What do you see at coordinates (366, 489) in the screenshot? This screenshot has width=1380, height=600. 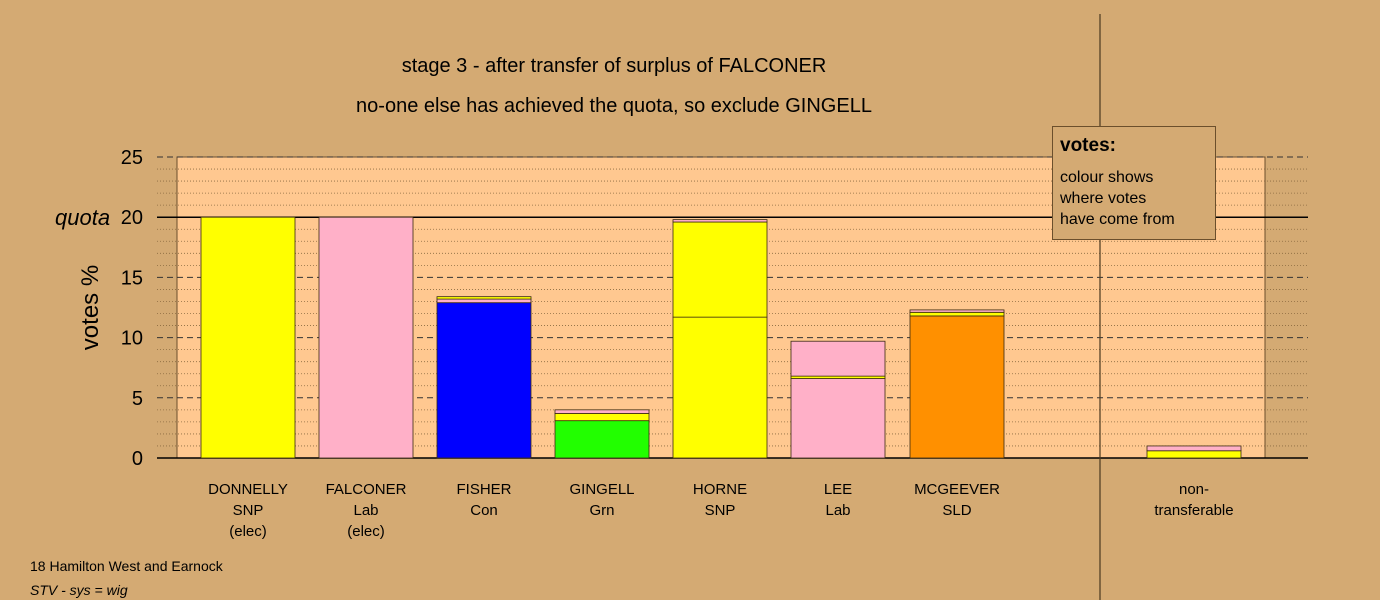 I see `category-label: FALCONER` at bounding box center [366, 489].